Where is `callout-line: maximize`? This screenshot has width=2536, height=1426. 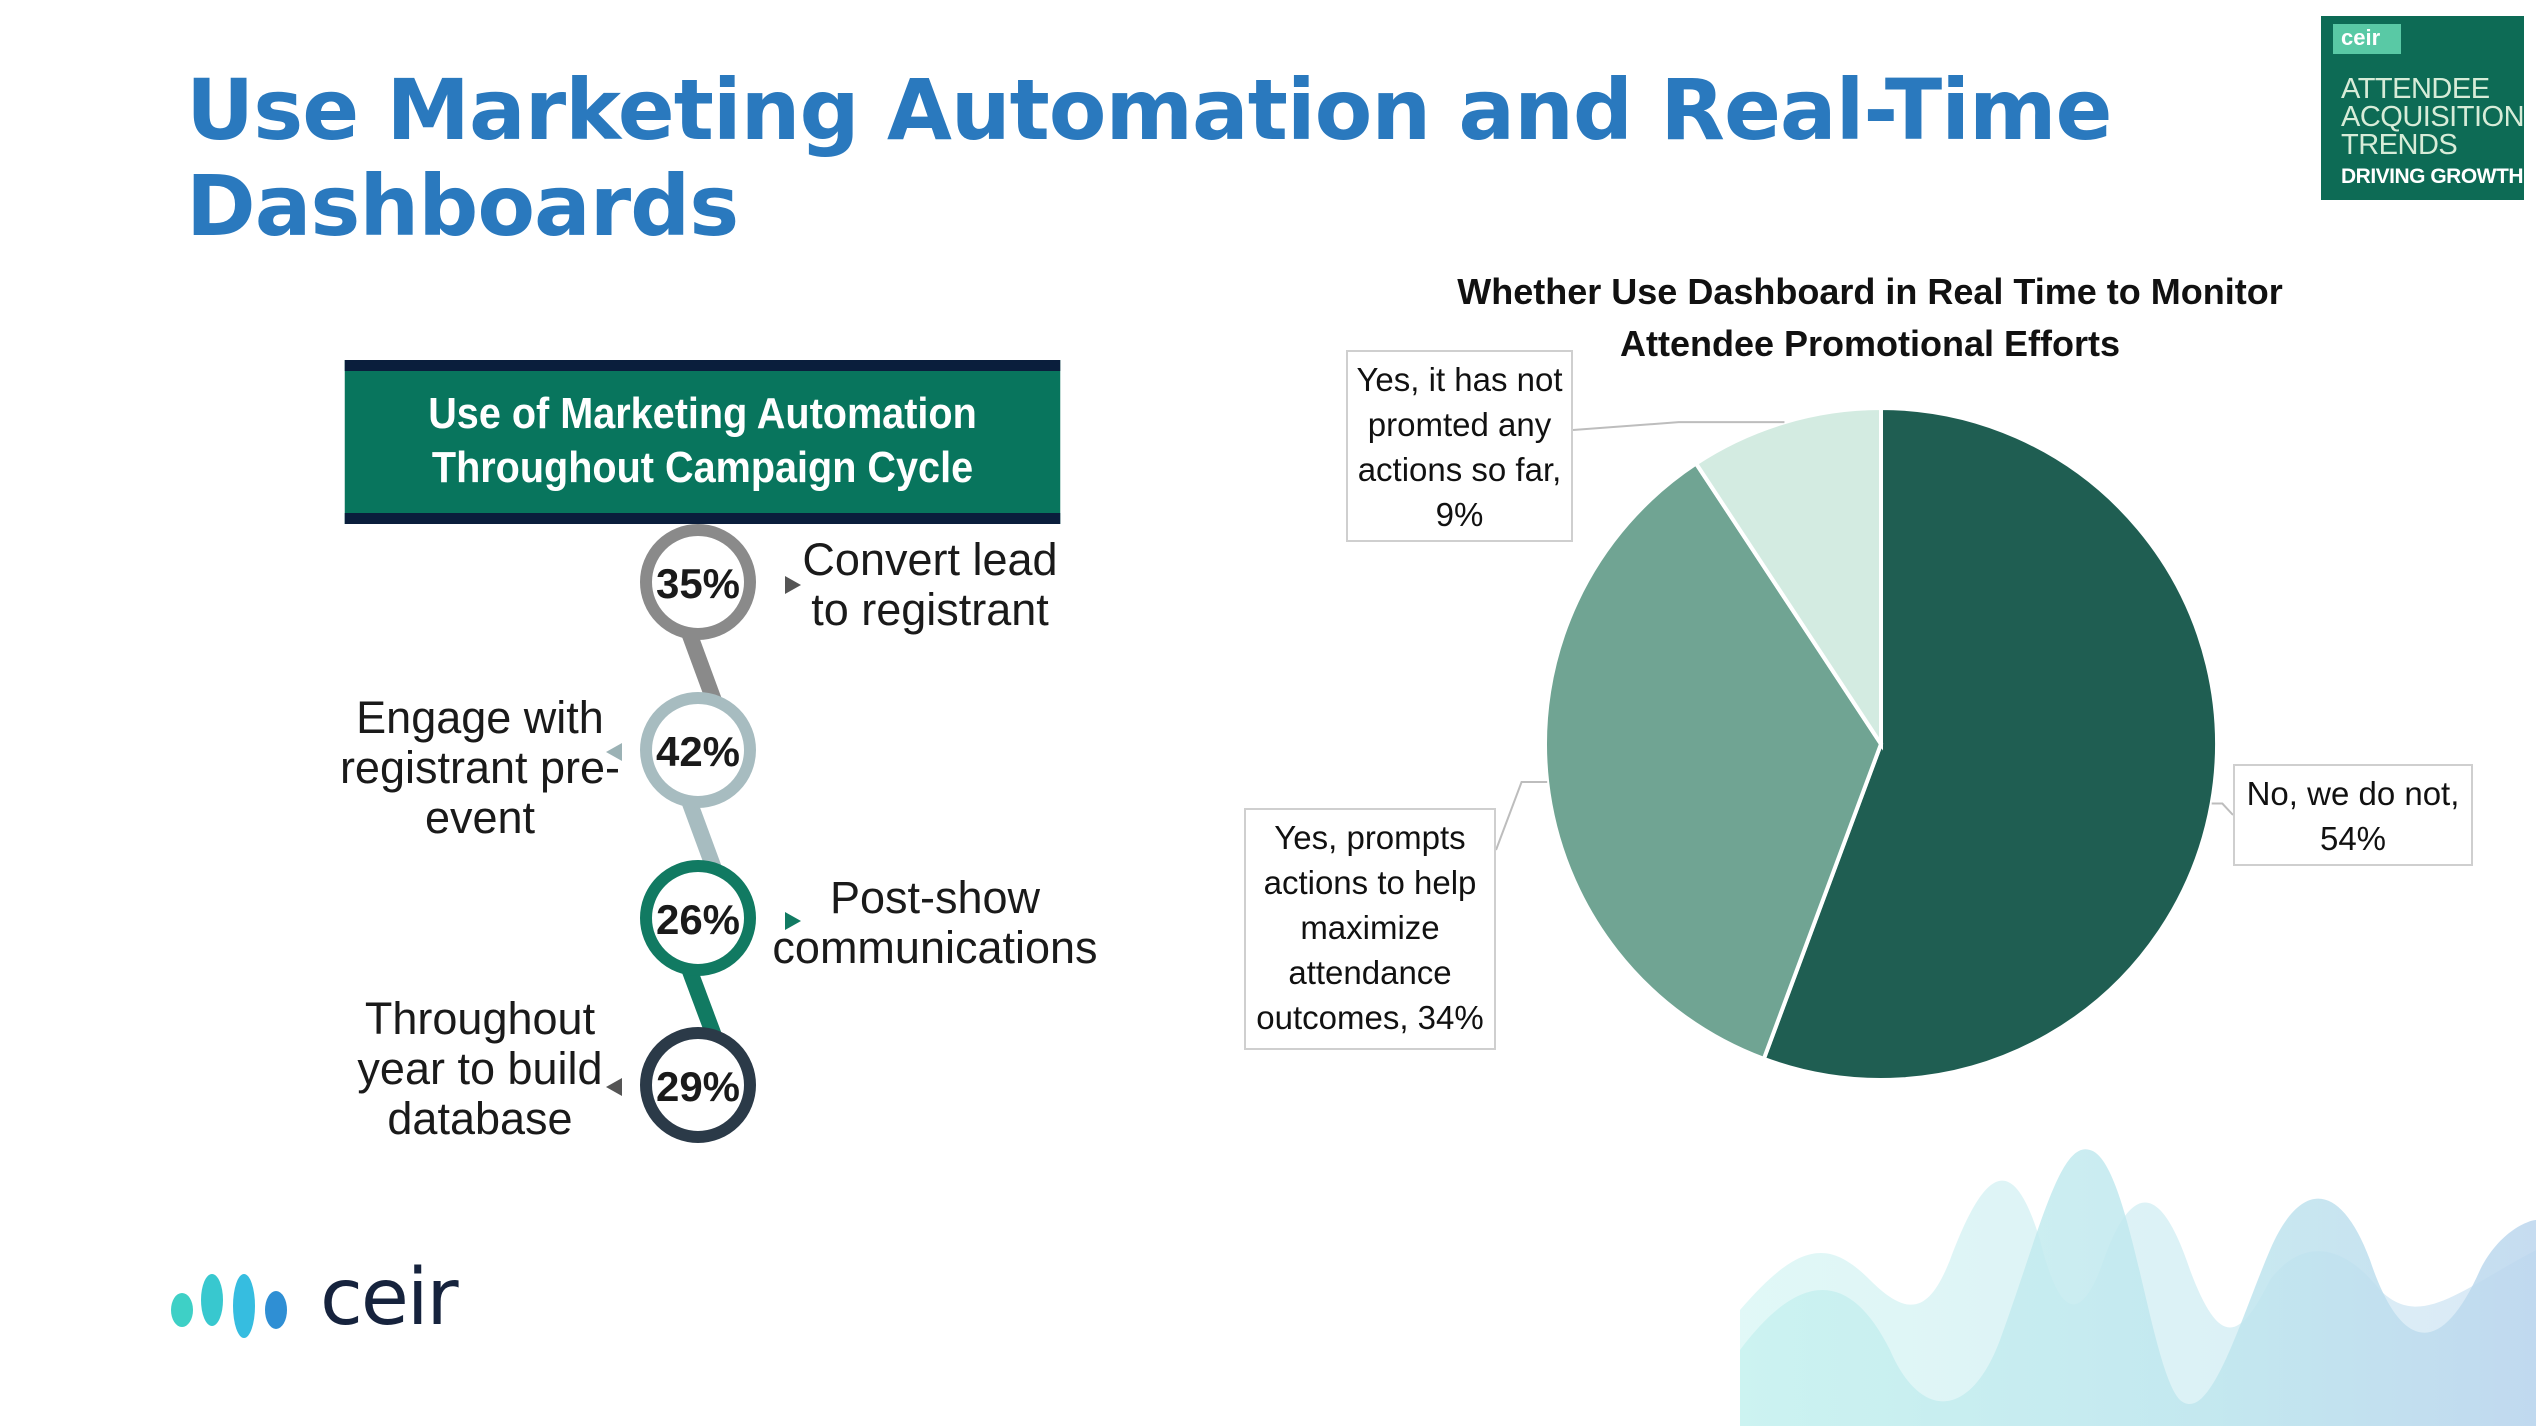
callout-line: maximize is located at coordinates (1370, 927).